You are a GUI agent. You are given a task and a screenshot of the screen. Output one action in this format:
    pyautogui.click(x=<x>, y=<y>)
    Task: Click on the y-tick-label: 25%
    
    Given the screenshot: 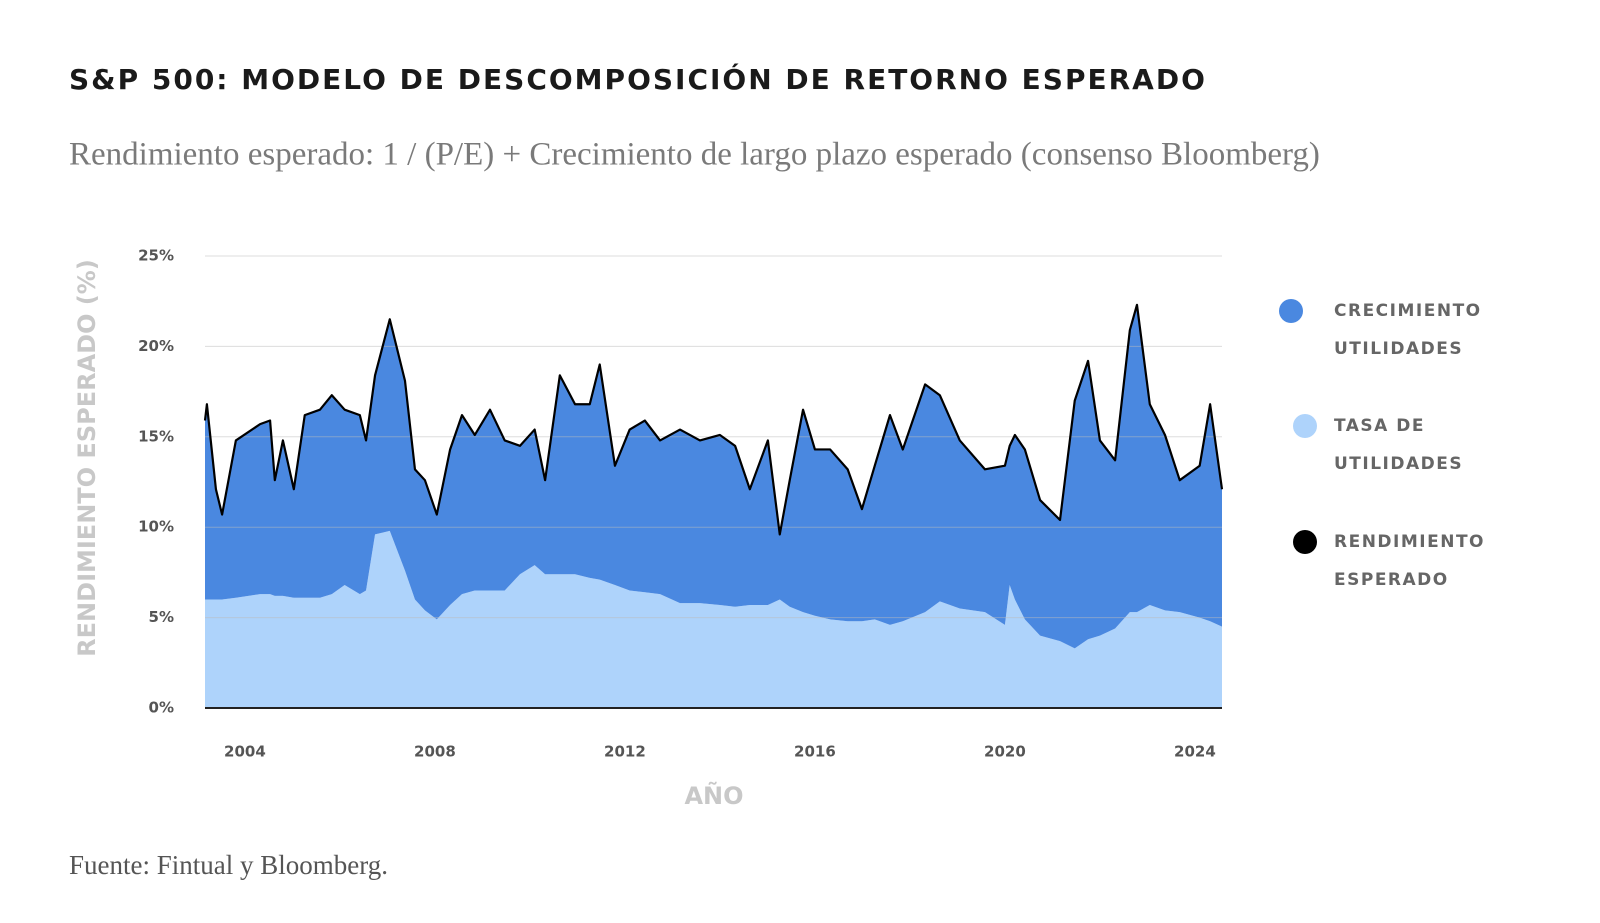 What is the action you would take?
    pyautogui.click(x=156, y=256)
    